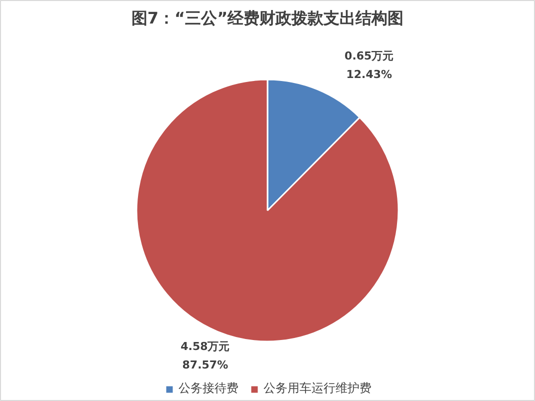  What do you see at coordinates (208, 388) in the screenshot?
I see `legend-label: 公务接待费` at bounding box center [208, 388].